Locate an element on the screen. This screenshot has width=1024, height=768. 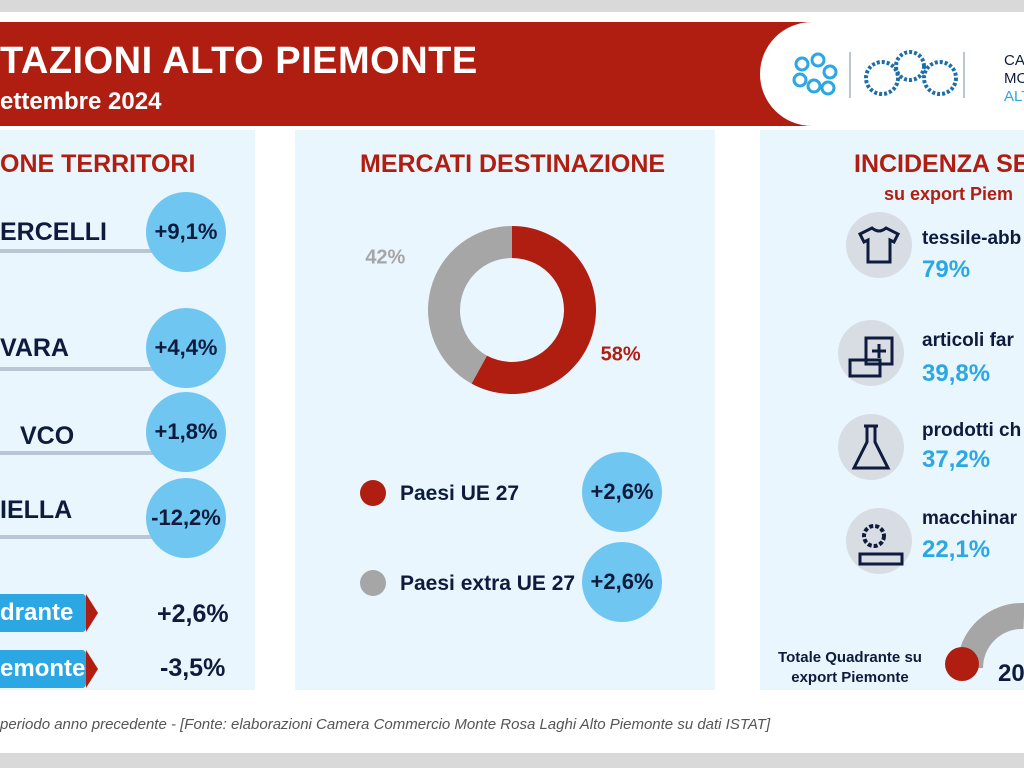
legend-dot-ue is located at coordinates (373, 493).